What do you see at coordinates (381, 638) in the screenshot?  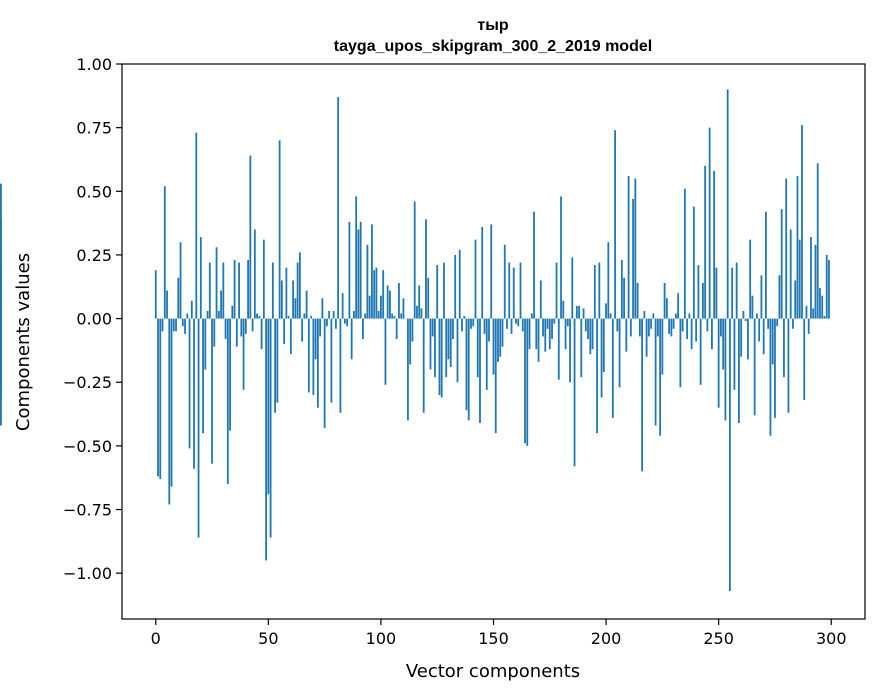 I see `x-tick-label: 100` at bounding box center [381, 638].